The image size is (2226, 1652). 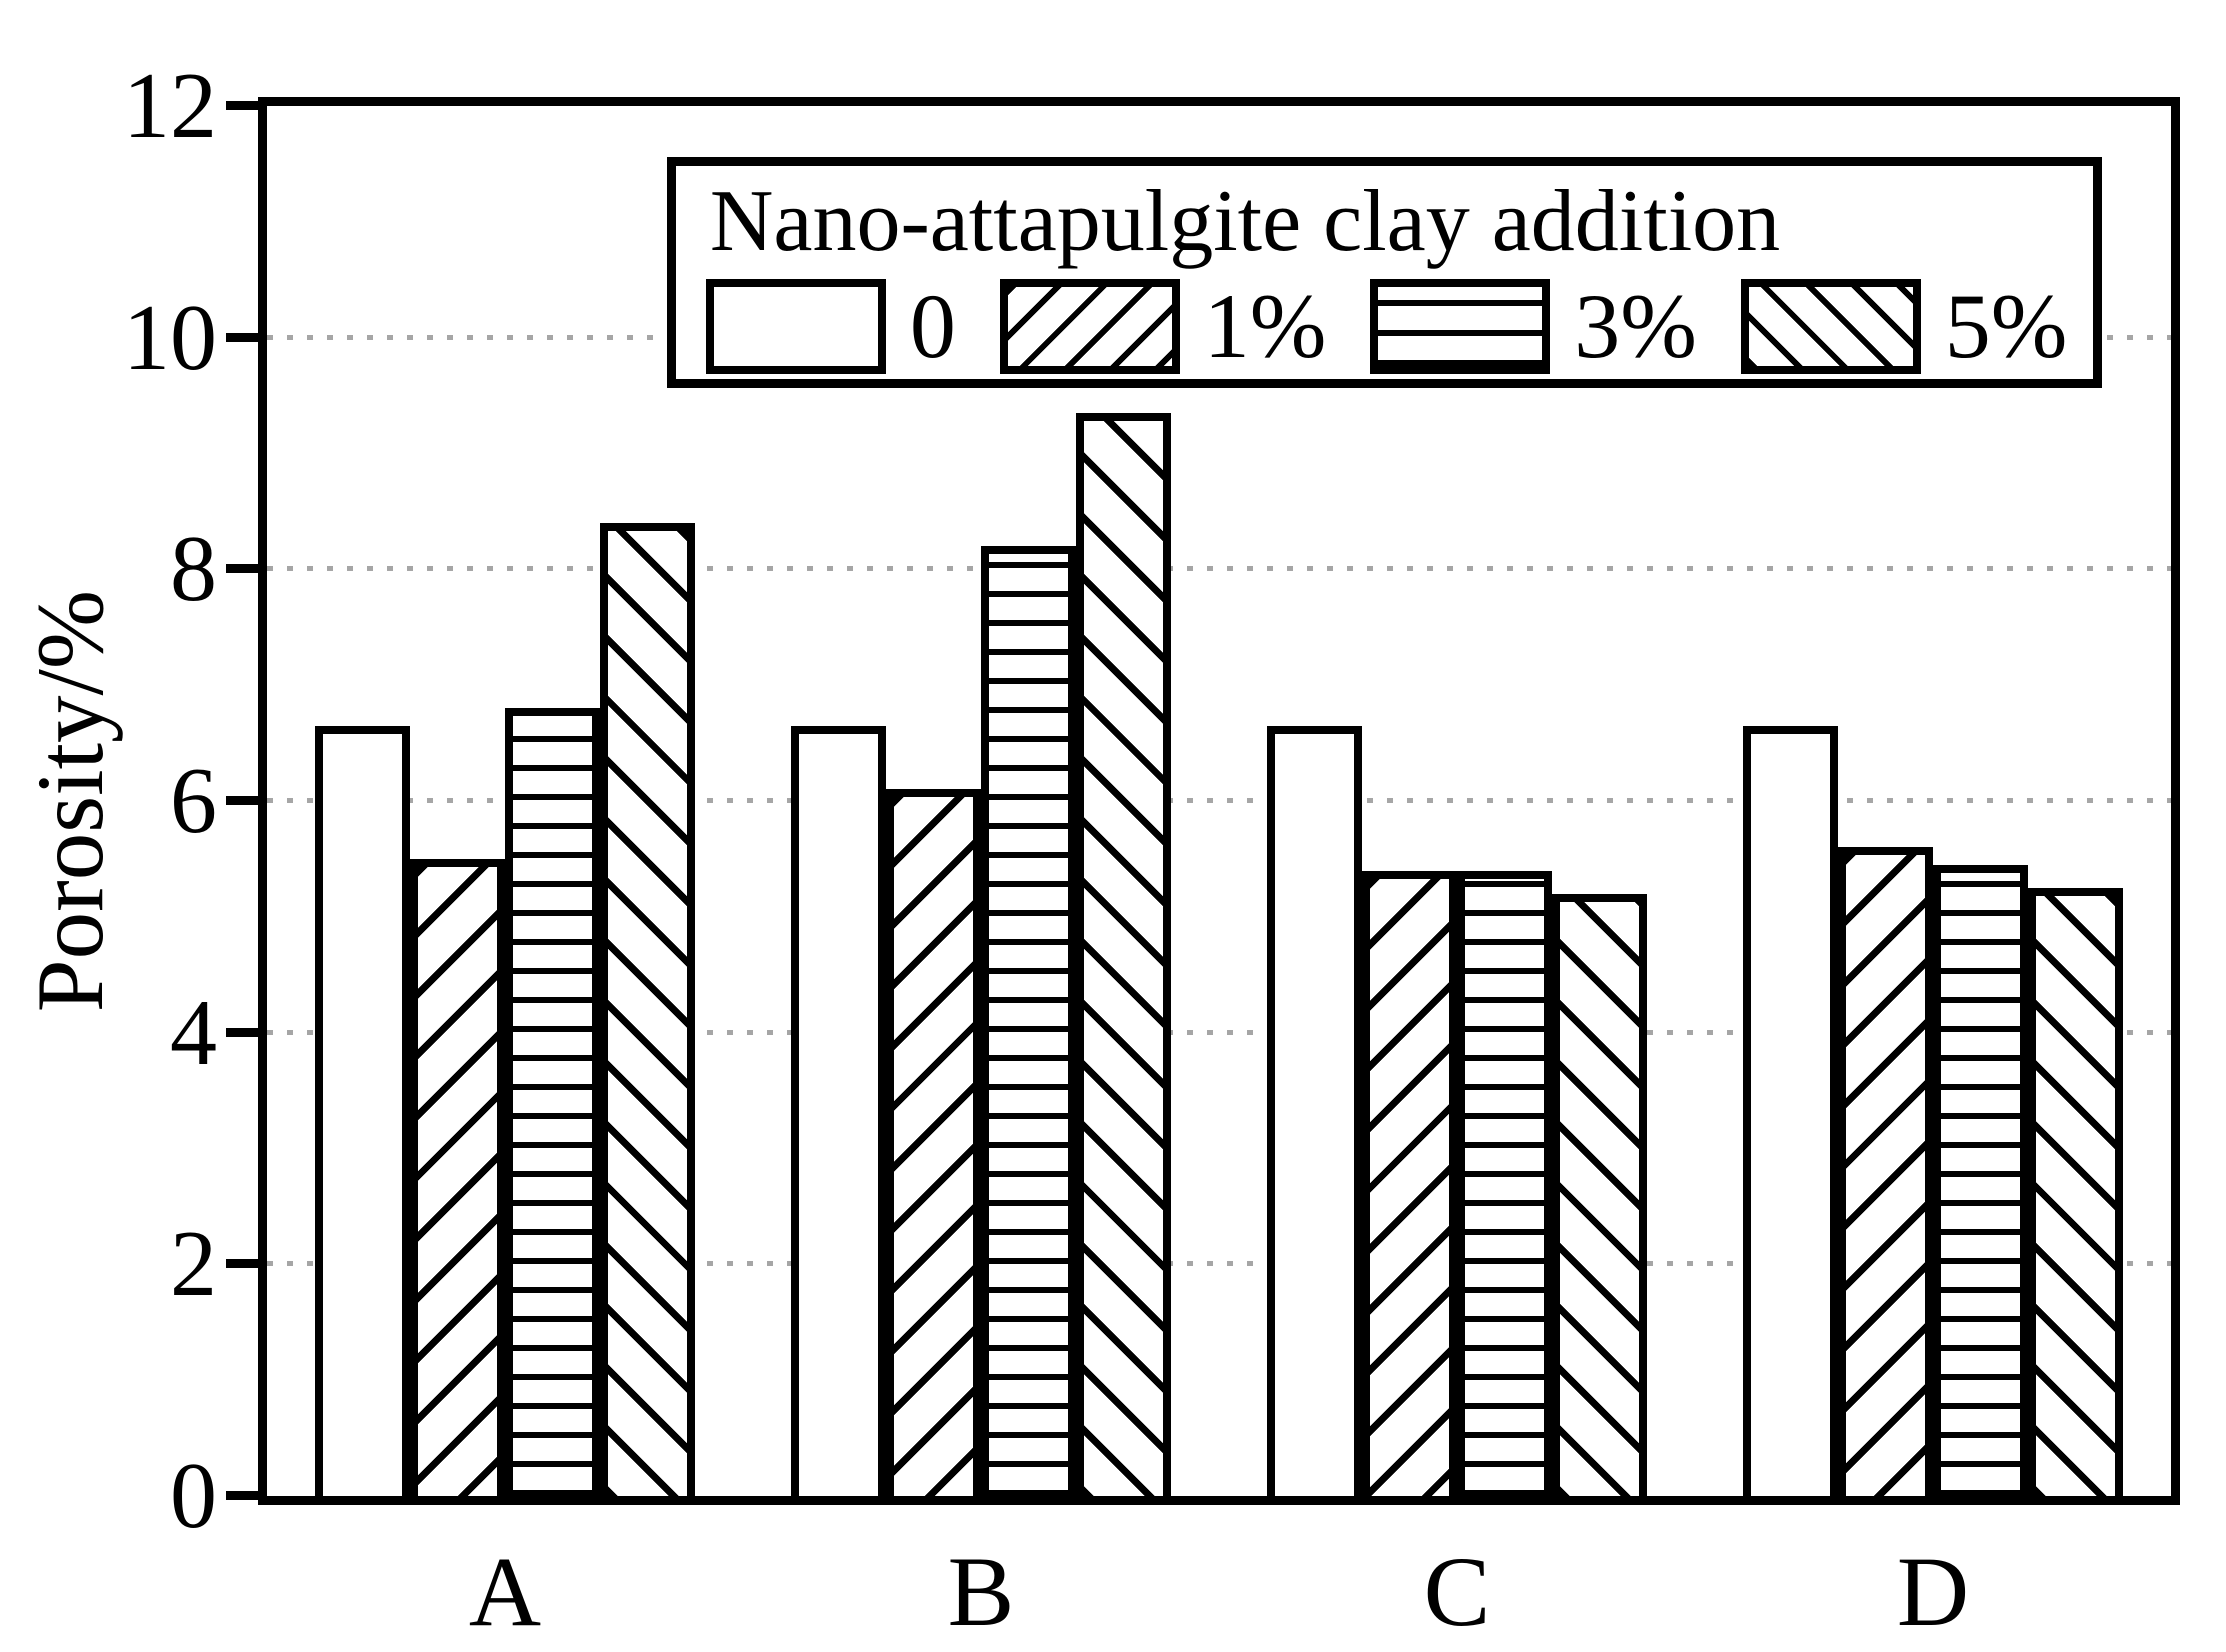 I want to click on y-tick-label-10: 10, so click(x=170, y=337).